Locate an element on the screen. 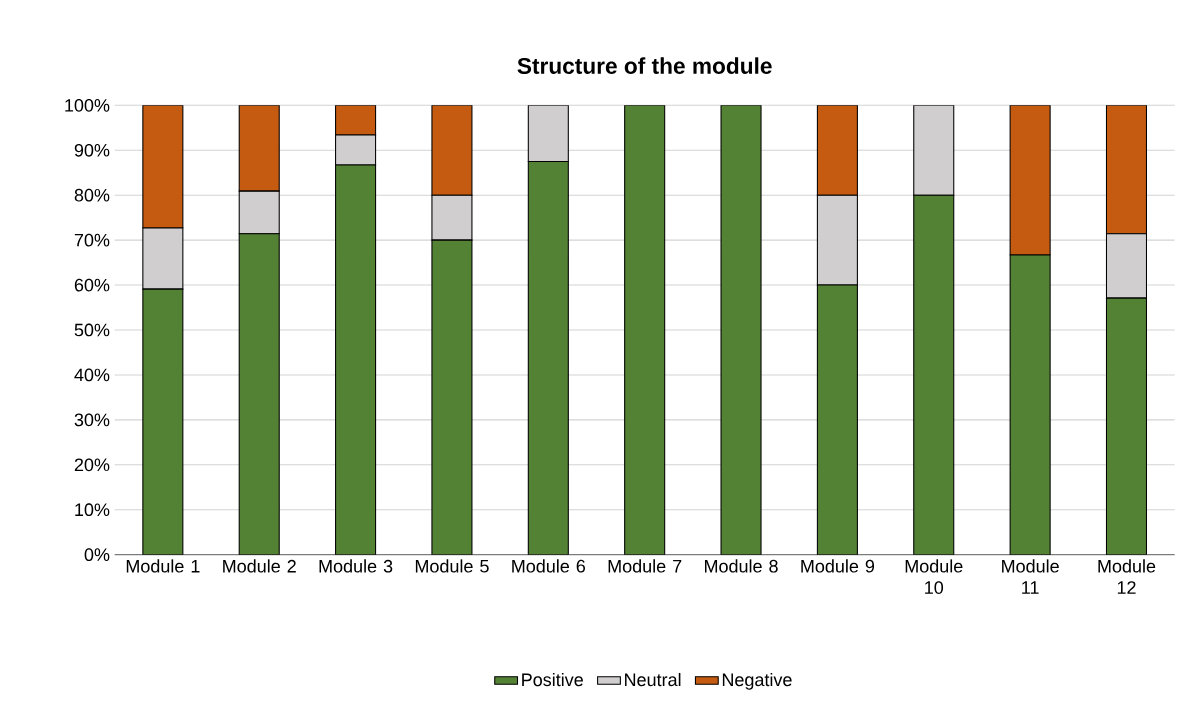  x-tick-label: Module 7 is located at coordinates (645, 566).